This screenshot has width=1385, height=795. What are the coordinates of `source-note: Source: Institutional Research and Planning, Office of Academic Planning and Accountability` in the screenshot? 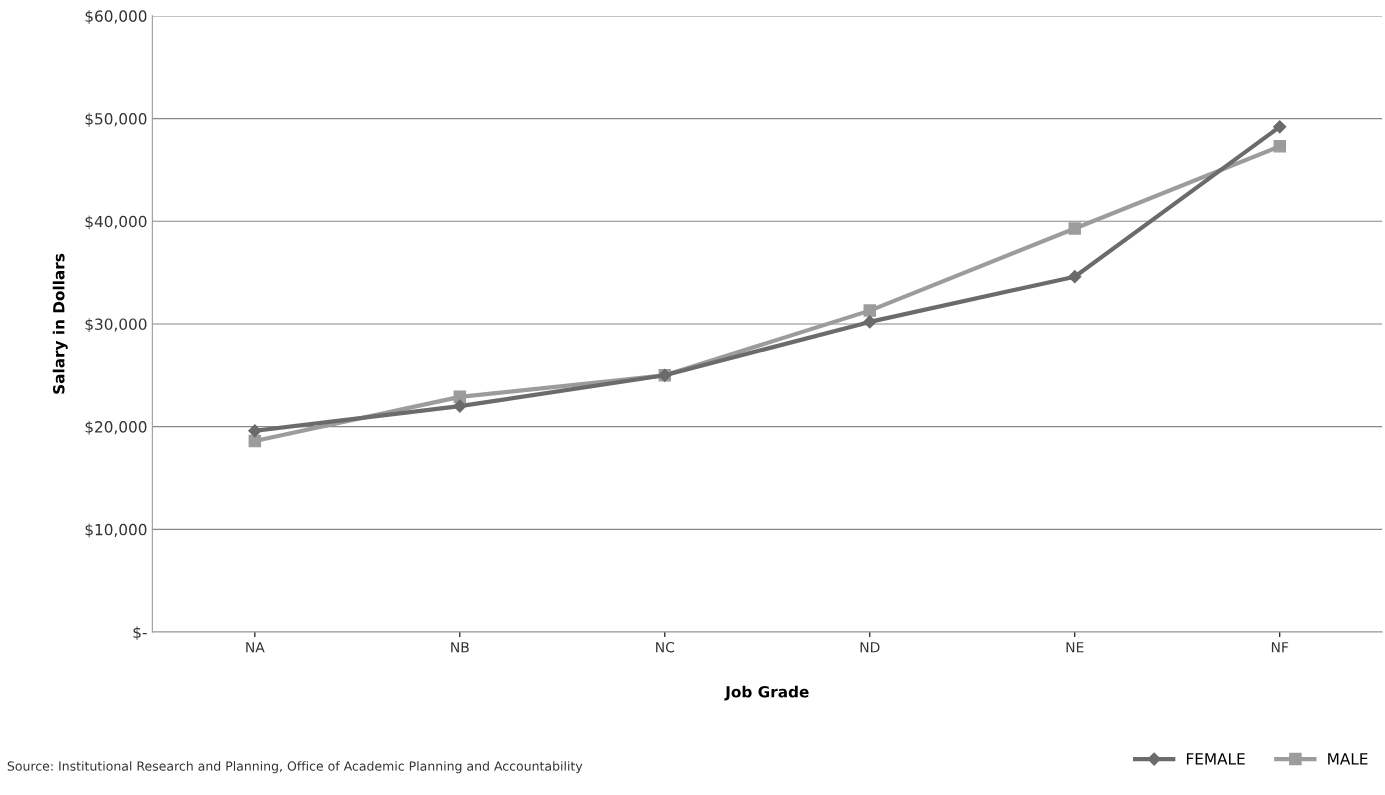 It's located at (295, 767).